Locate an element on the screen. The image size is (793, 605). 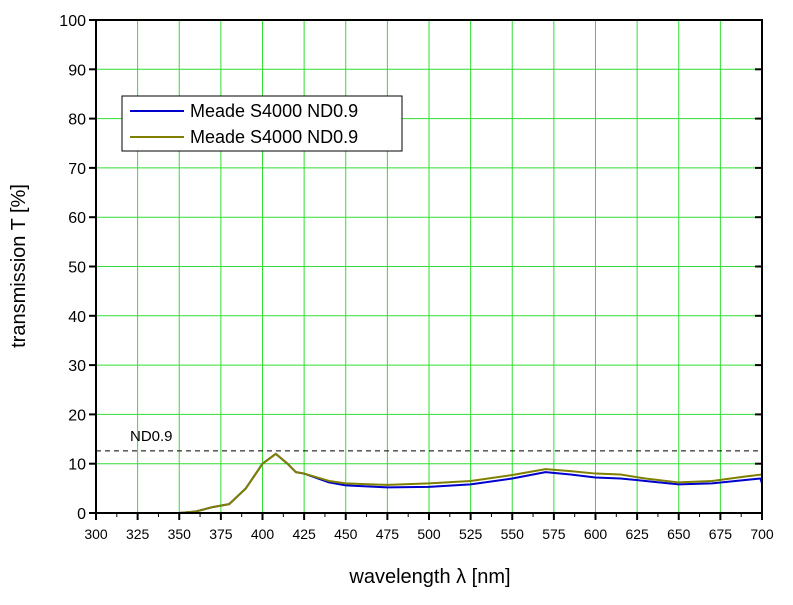
y-tick-label: 50 is located at coordinates (77, 268).